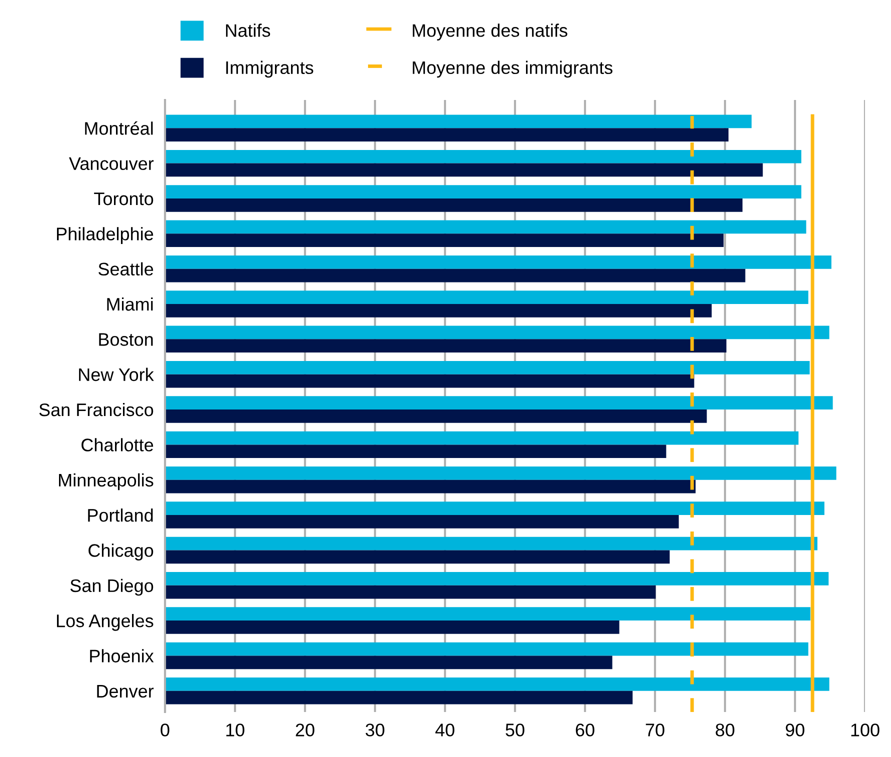  Describe the element at coordinates (515, 730) in the screenshot. I see `x-tick-label: 50` at that location.